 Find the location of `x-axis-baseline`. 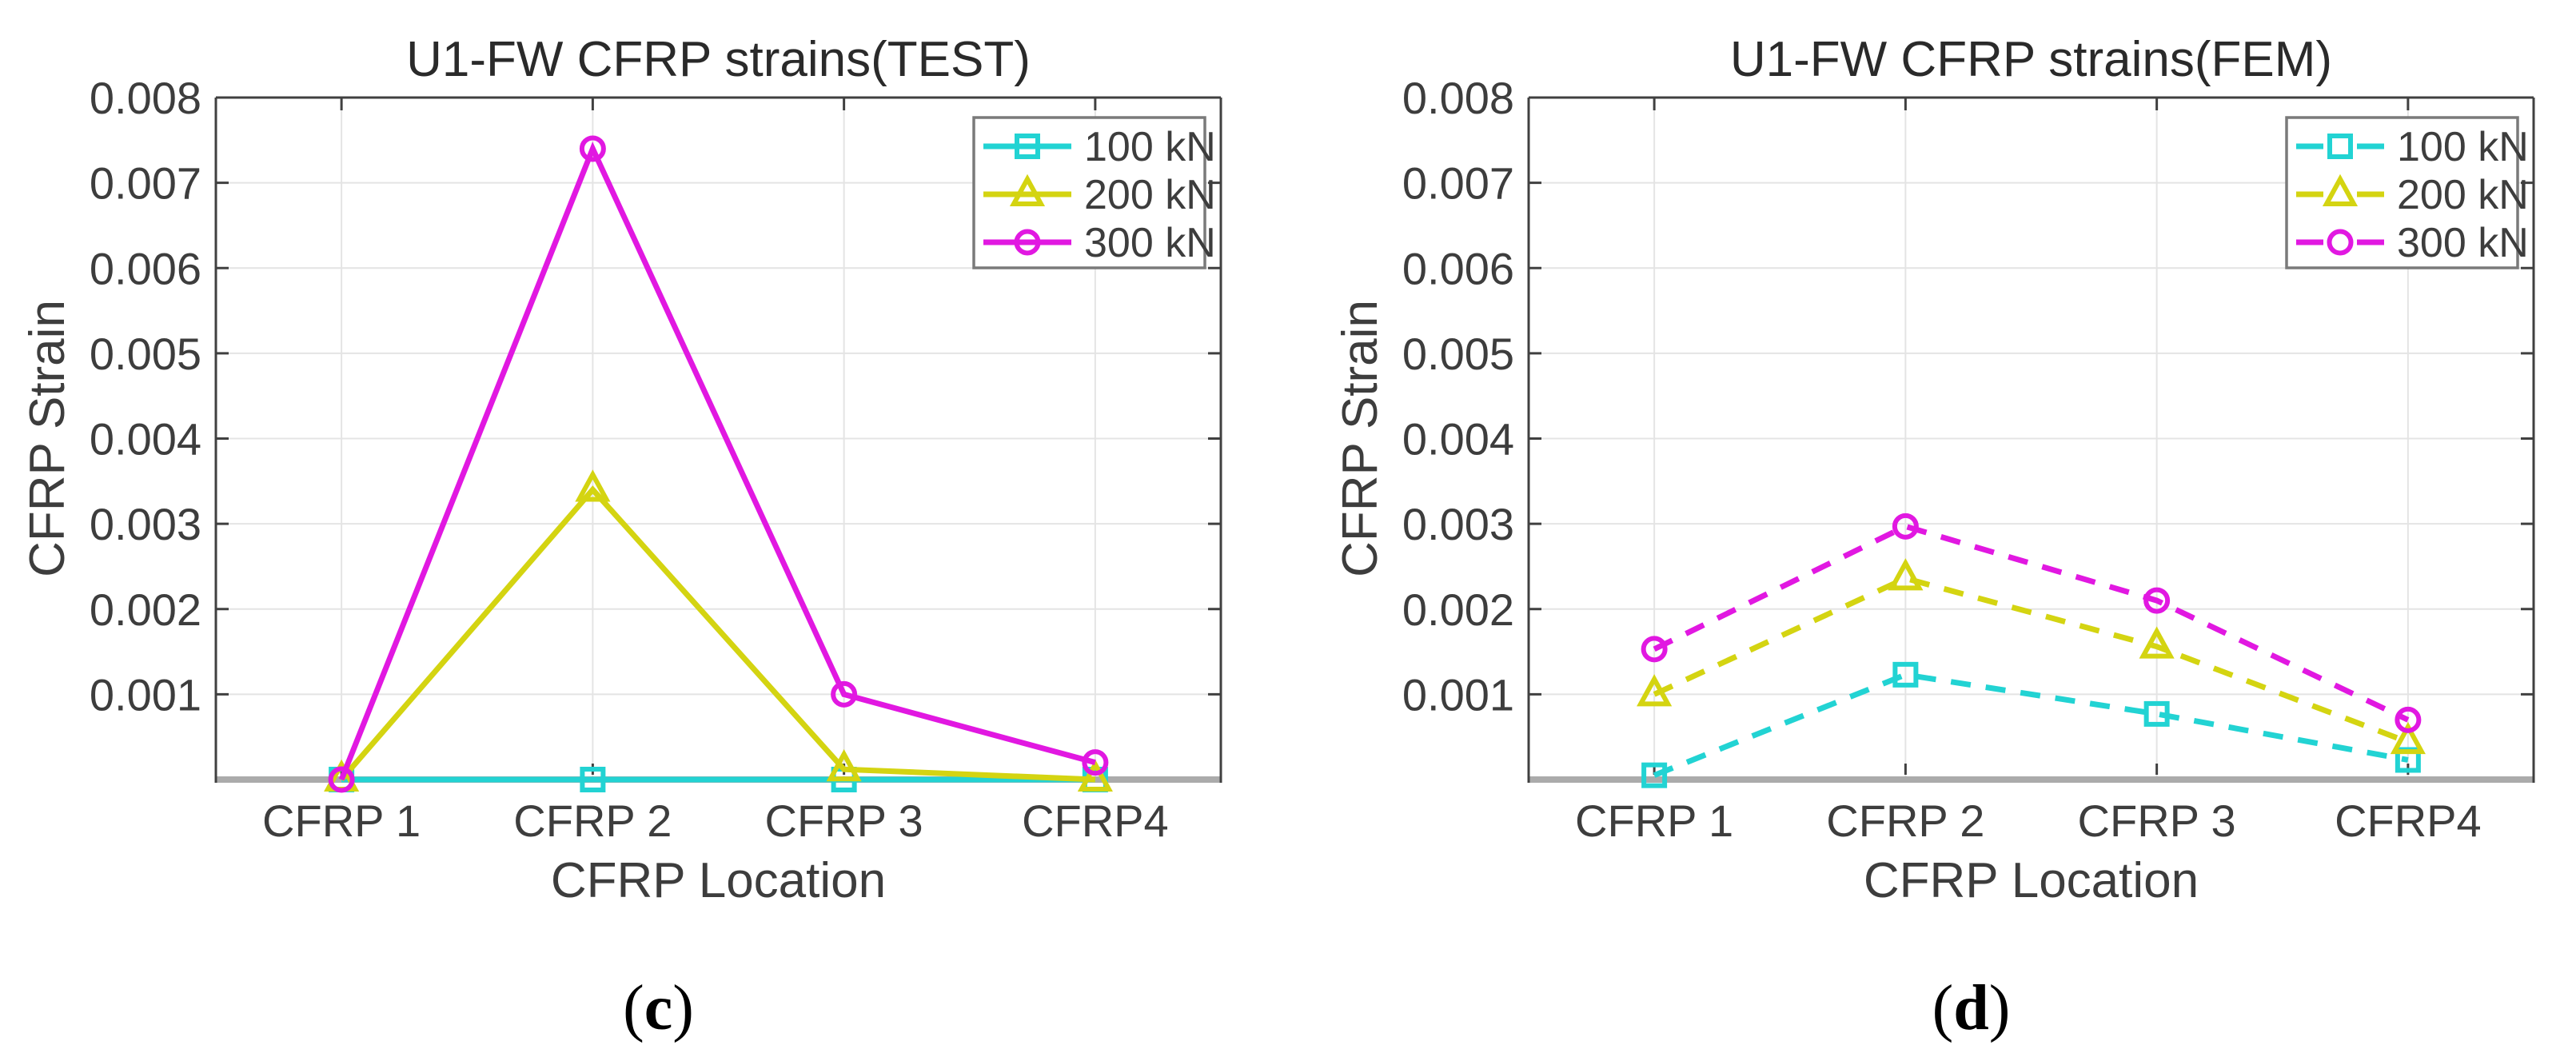

x-axis-baseline is located at coordinates (2031, 780).